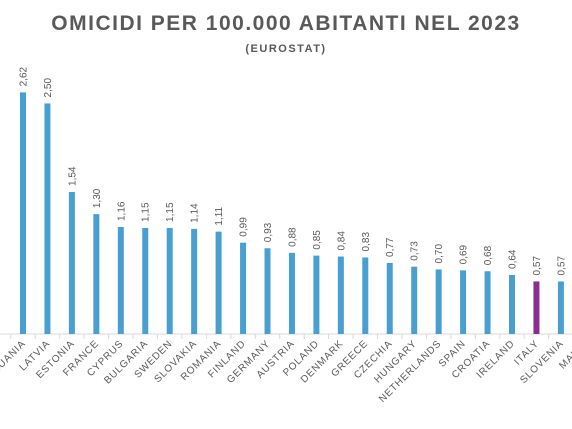 This screenshot has width=572, height=429. What do you see at coordinates (438, 301) in the screenshot?
I see `bar-netherlands` at bounding box center [438, 301].